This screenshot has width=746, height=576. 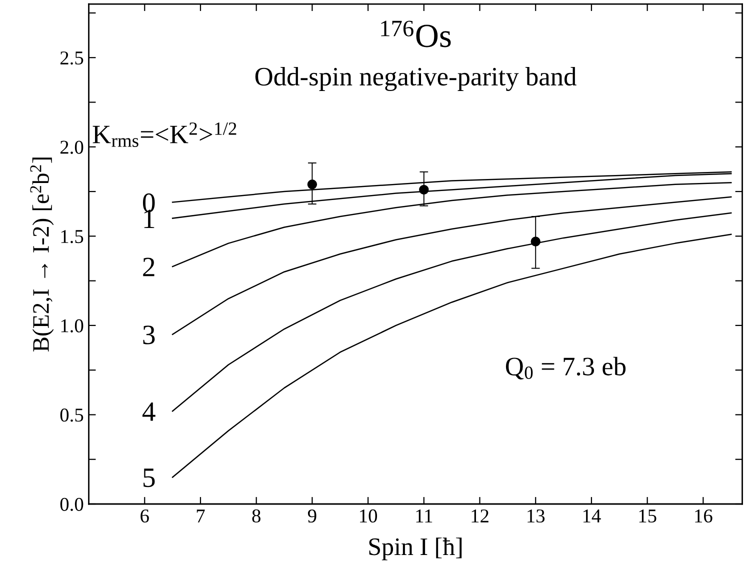 What do you see at coordinates (149, 411) in the screenshot?
I see `series-label: 4` at bounding box center [149, 411].